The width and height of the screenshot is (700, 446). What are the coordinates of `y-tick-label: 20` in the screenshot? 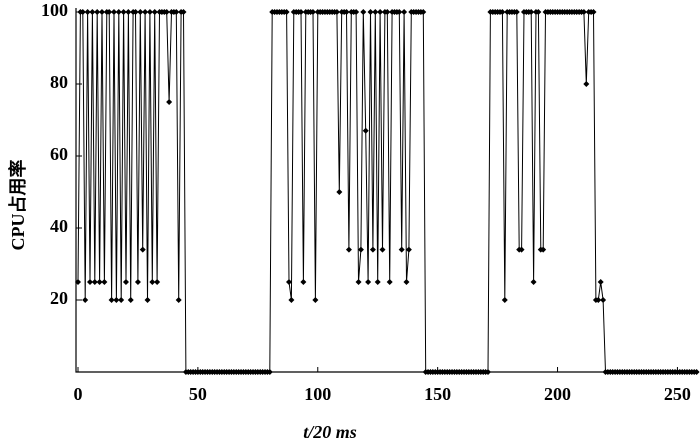 It's located at (59, 298).